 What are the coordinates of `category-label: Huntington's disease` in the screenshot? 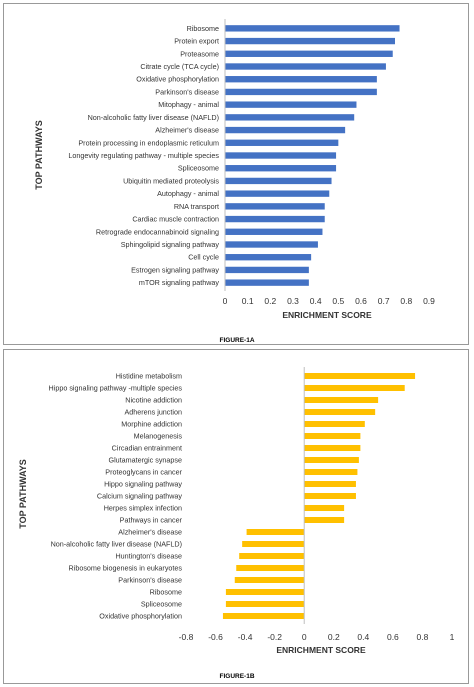 It's located at (148, 556).